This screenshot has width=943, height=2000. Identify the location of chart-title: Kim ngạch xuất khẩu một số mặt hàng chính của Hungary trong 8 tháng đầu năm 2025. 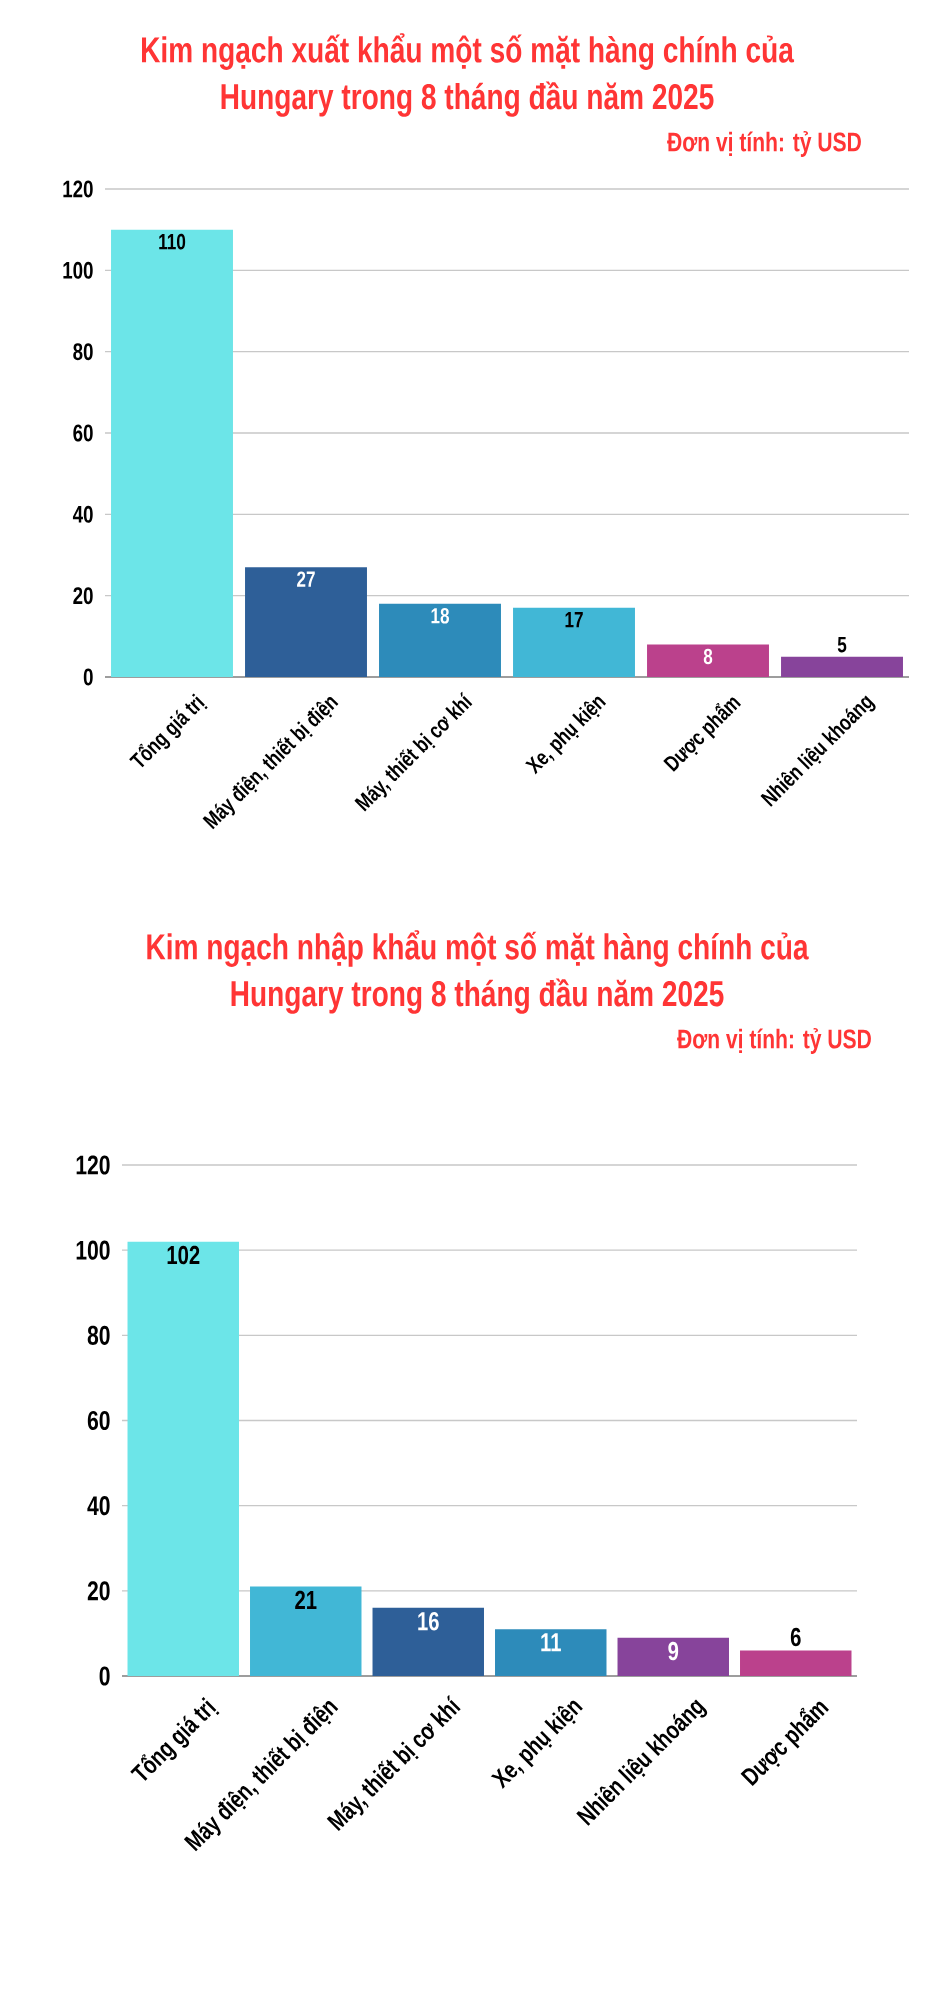
(468, 75).